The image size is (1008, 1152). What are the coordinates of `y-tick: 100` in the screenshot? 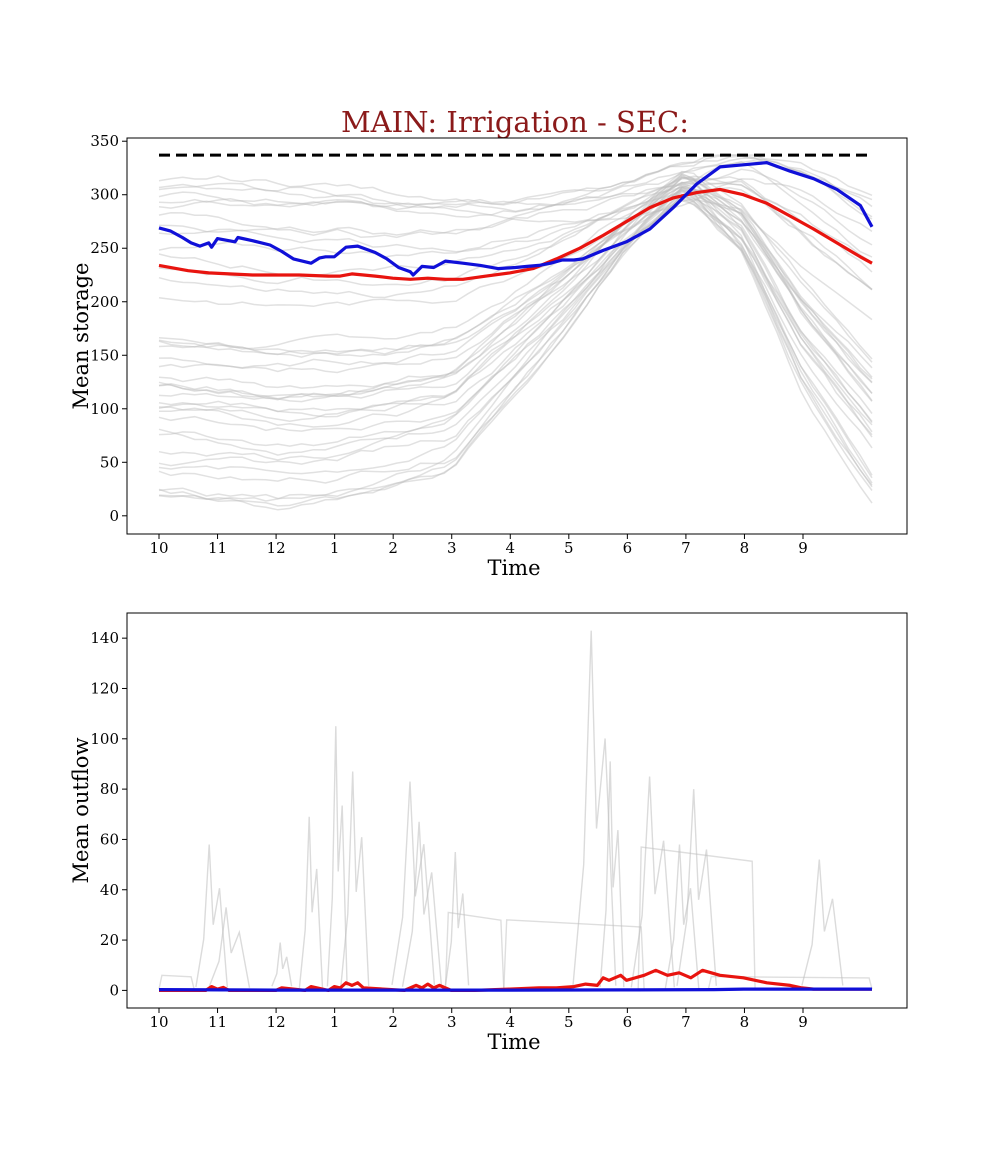 It's located at (108, 409).